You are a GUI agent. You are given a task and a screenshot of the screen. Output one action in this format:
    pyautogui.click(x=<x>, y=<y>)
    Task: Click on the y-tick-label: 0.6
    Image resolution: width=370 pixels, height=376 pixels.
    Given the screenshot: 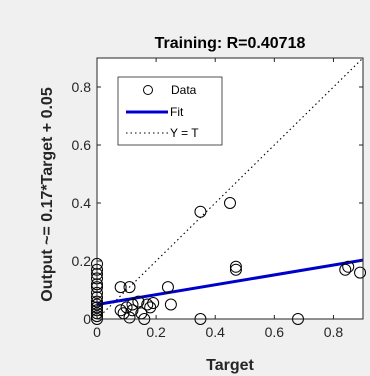 What is the action you would take?
    pyautogui.click(x=82, y=145)
    